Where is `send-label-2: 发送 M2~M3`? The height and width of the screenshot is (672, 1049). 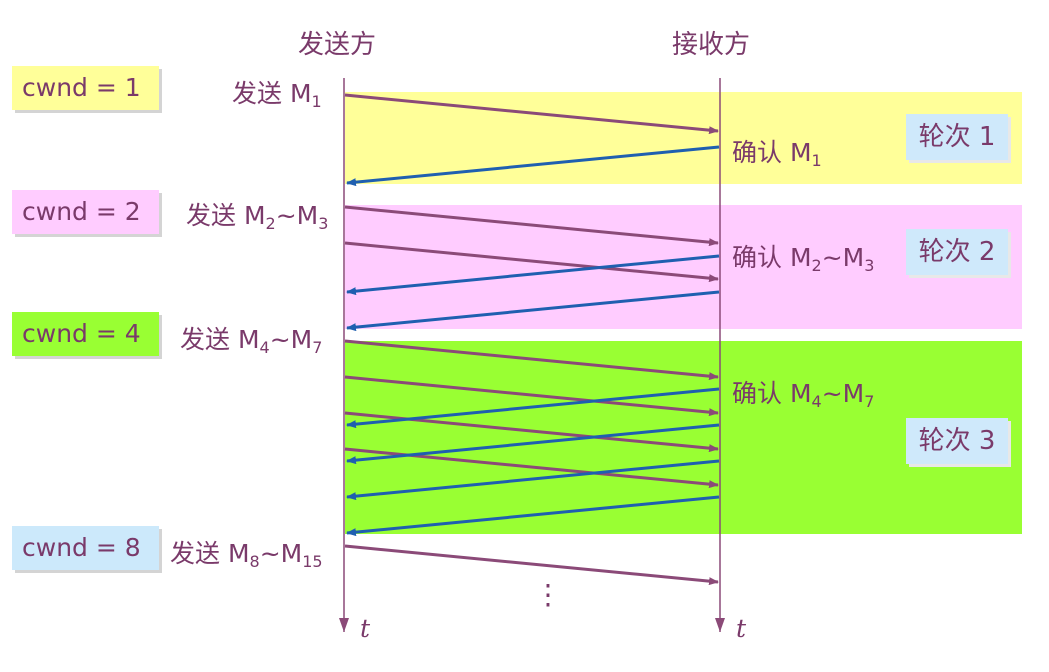
send-label-2: 发送 M2~M3 is located at coordinates (257, 217).